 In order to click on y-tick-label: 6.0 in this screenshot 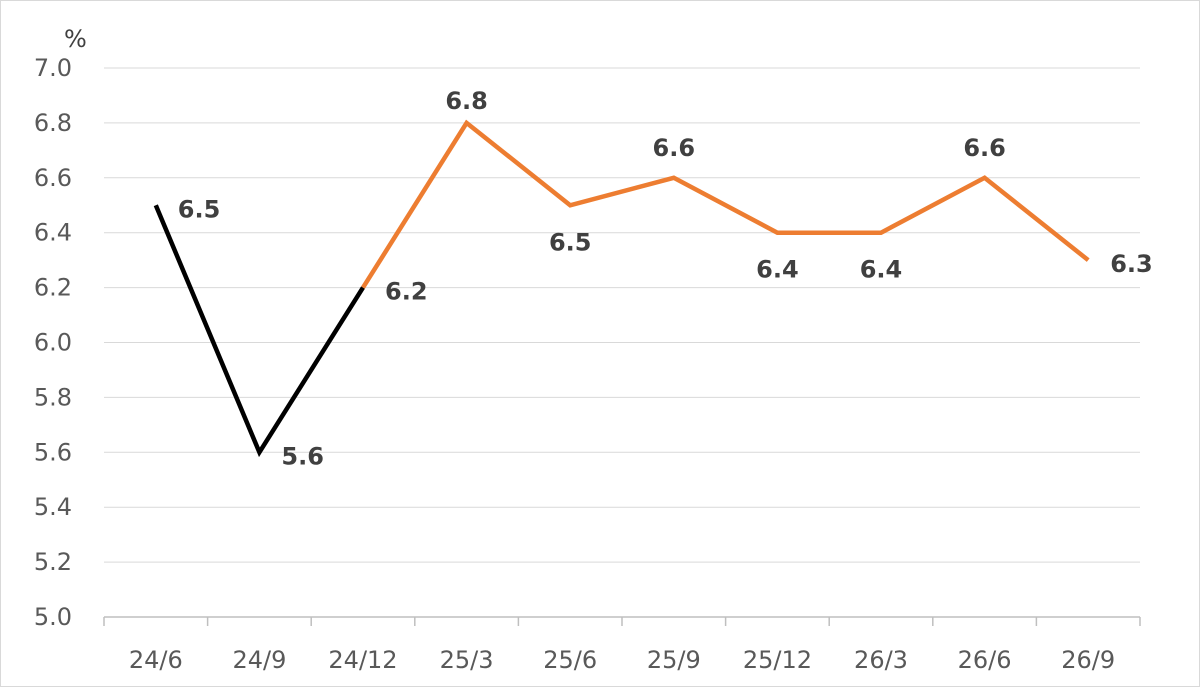, I will do `click(53, 343)`.